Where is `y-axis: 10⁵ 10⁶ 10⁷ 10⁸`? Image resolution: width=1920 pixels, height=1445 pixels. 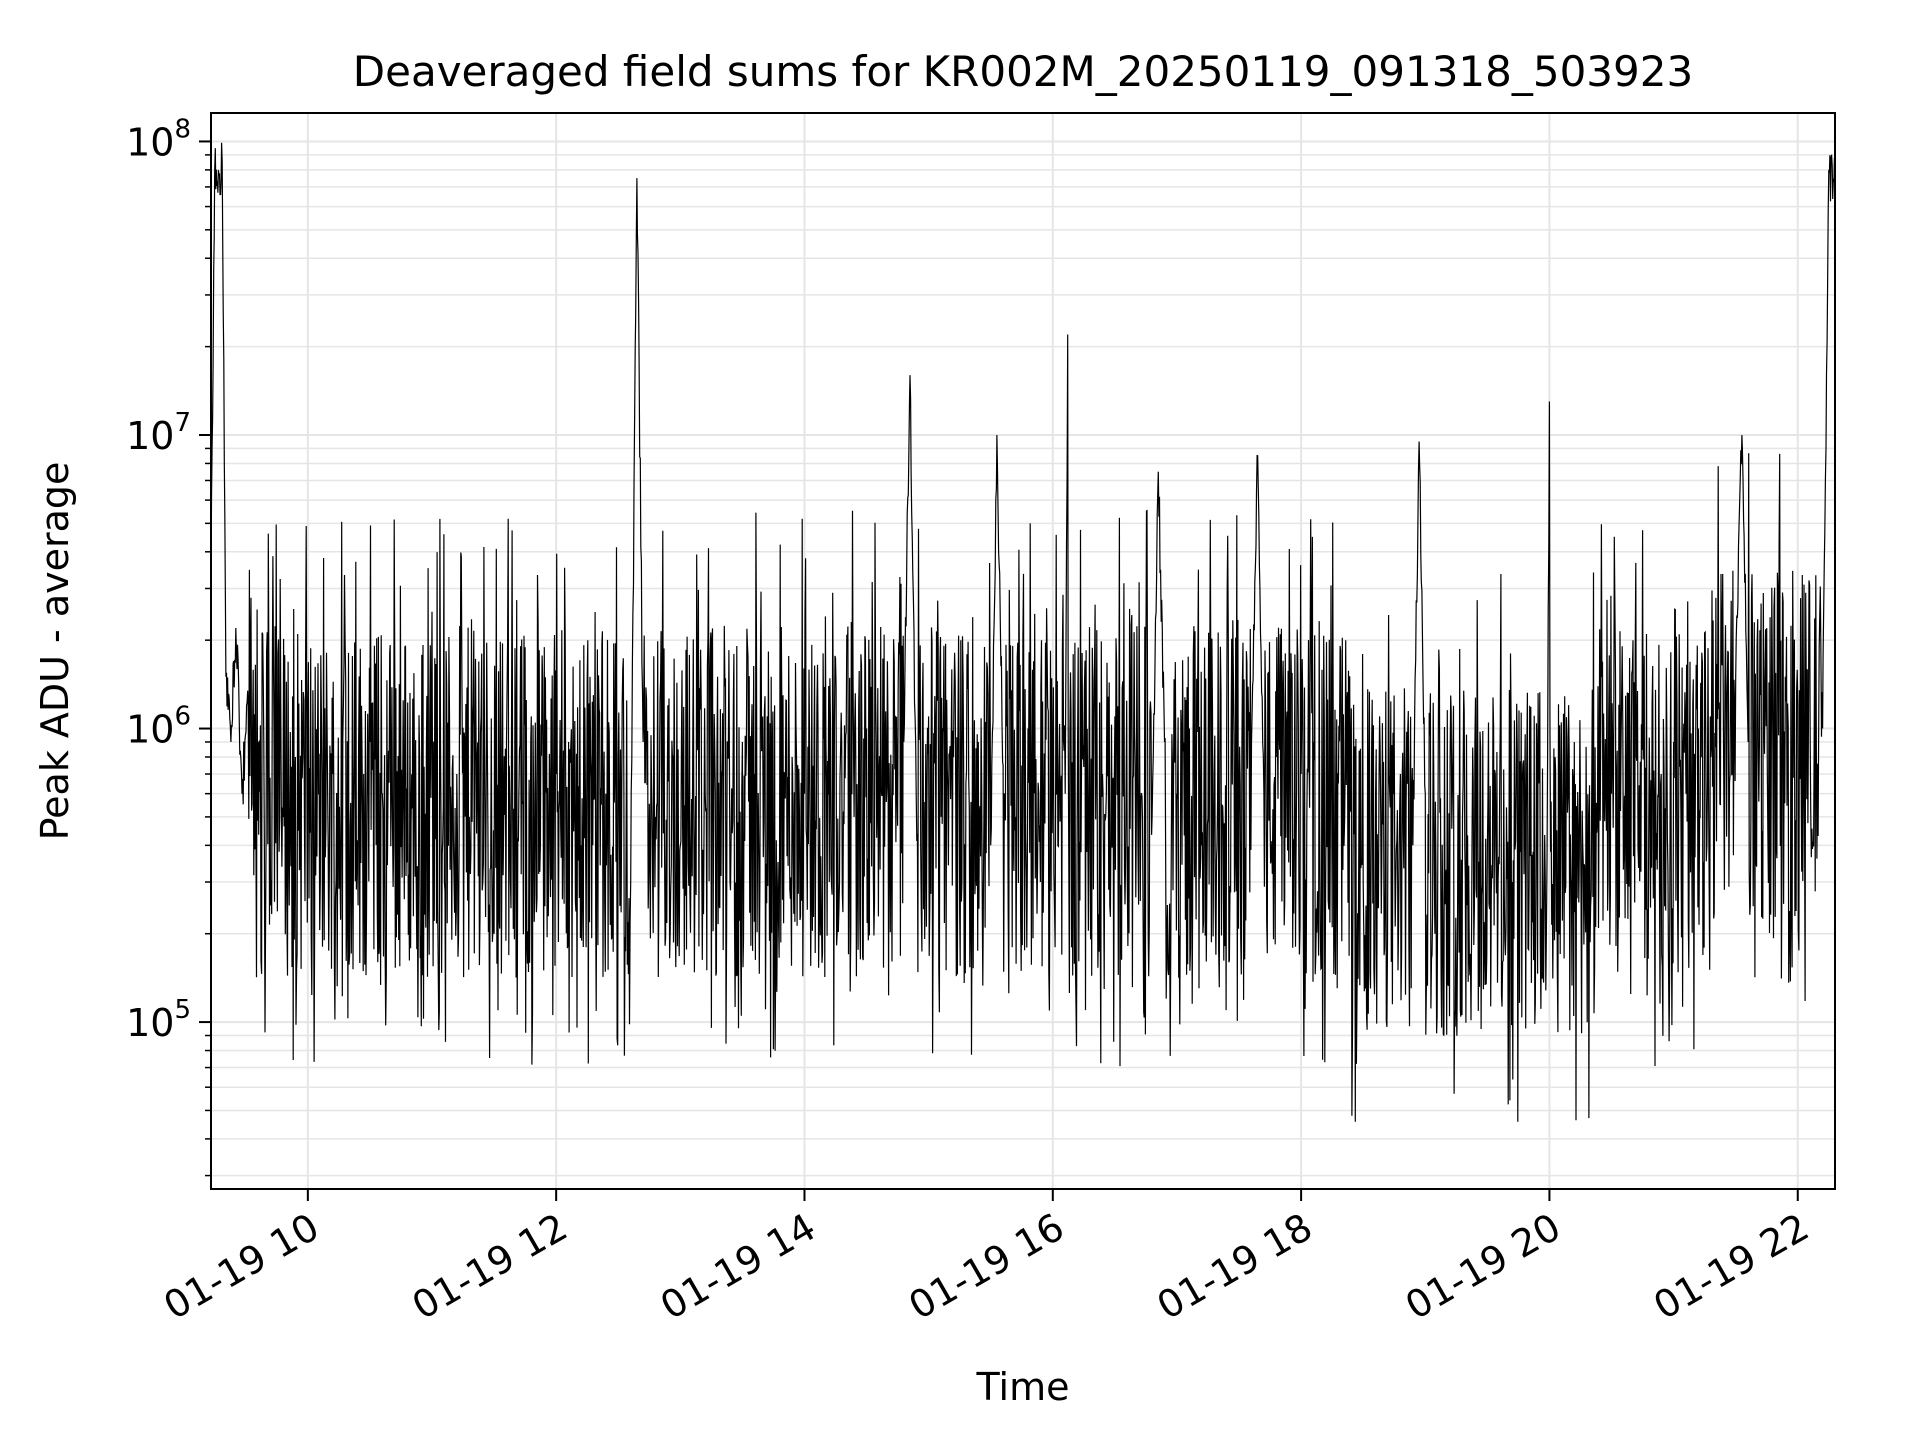
y-axis: 10⁵ 10⁶ 10⁷ 10⁸ is located at coordinates (168, 645).